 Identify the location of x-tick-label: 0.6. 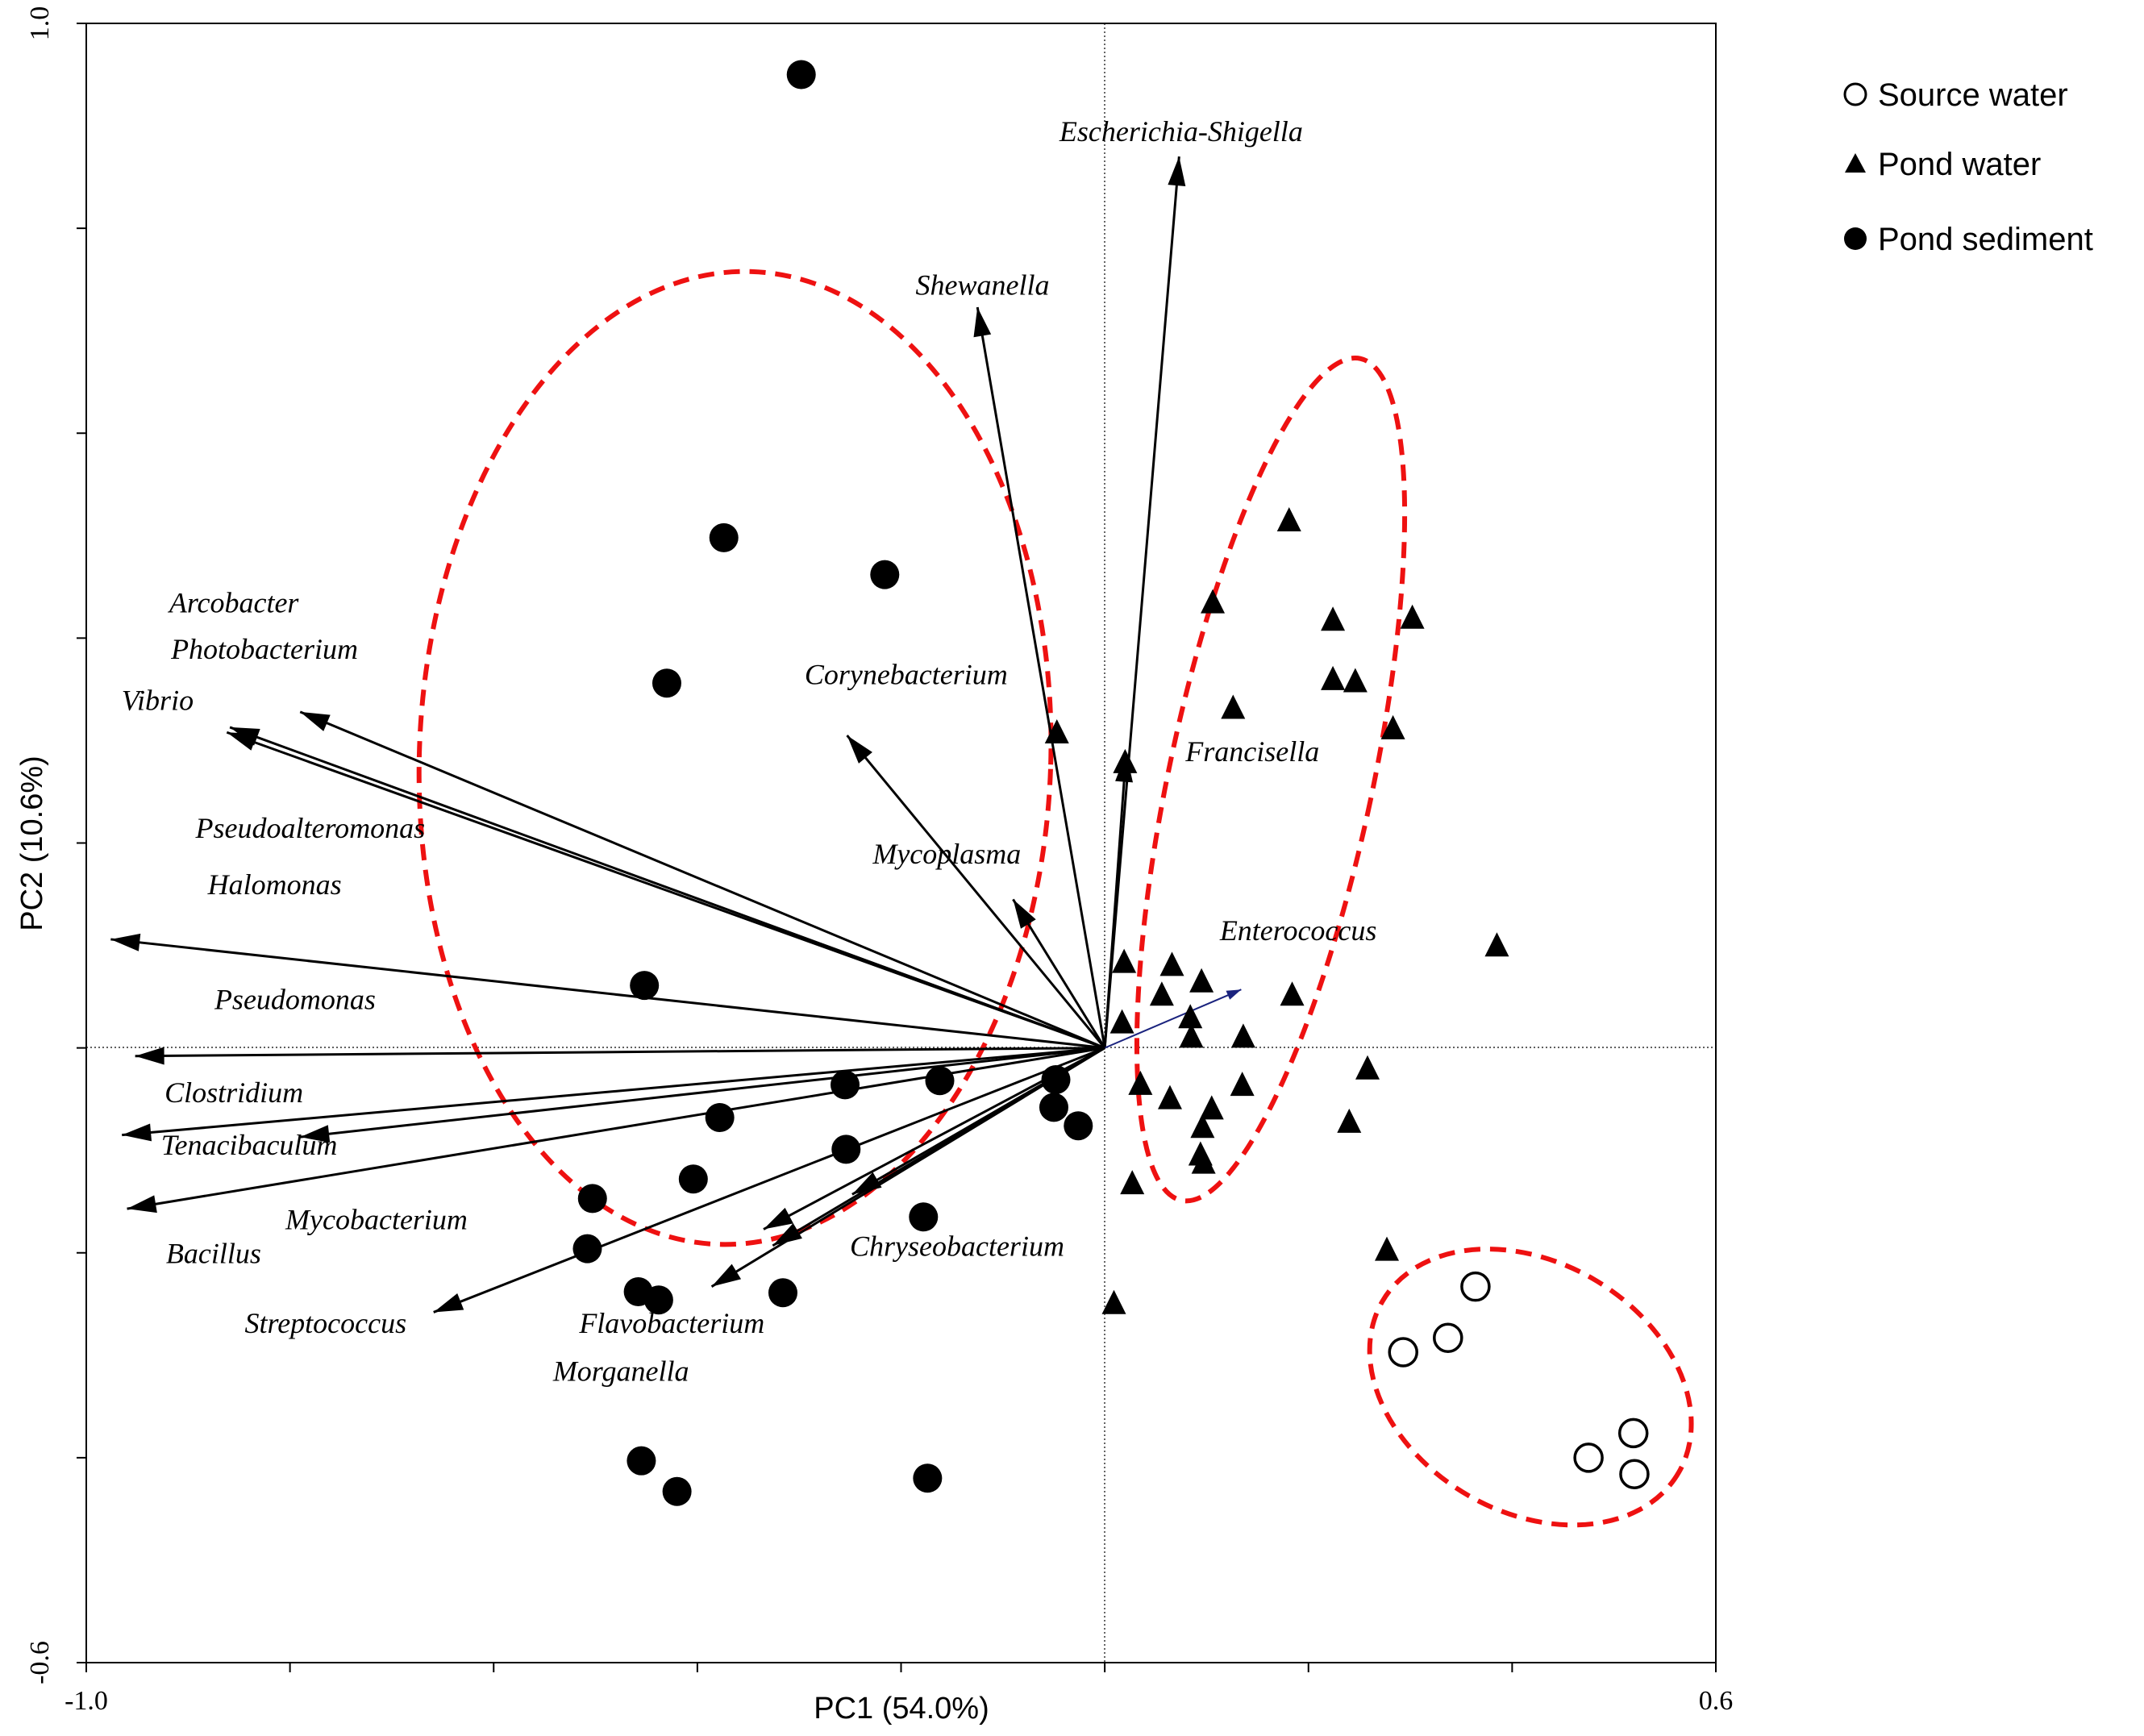
(1716, 1701).